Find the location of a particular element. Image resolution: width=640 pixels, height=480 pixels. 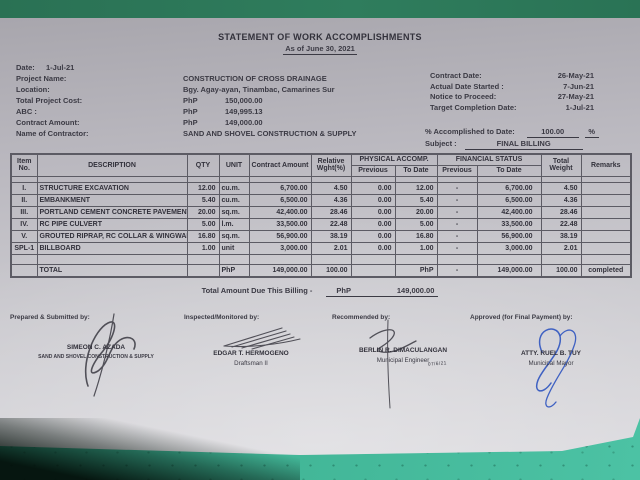

cell-phys_todate: 5.40 is located at coordinates (416, 200).